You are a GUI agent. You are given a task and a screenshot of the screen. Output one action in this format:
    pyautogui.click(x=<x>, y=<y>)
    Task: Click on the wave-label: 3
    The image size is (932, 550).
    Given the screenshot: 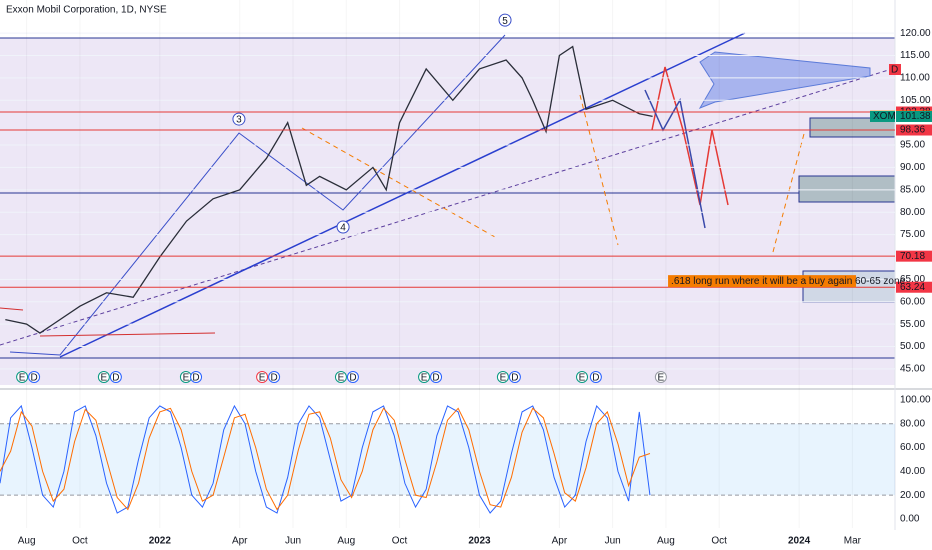 What is the action you would take?
    pyautogui.click(x=239, y=120)
    